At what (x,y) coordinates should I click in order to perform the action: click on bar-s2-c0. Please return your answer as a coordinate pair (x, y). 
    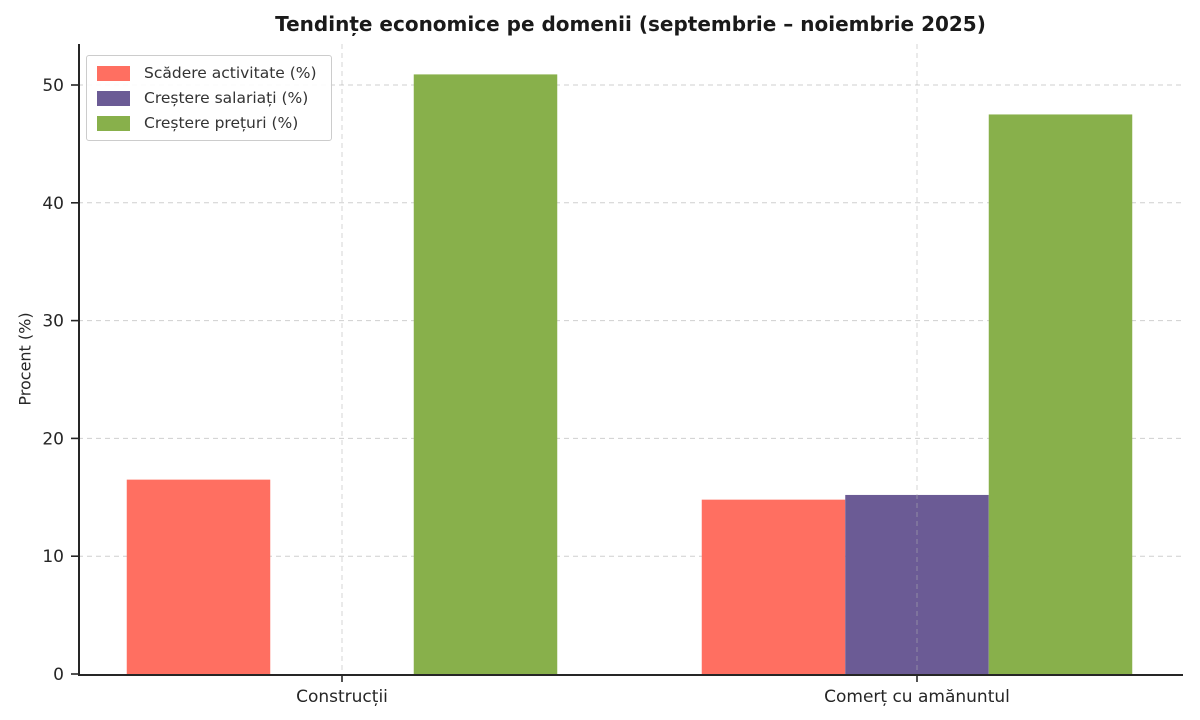
    Looking at the image, I should click on (485, 374).